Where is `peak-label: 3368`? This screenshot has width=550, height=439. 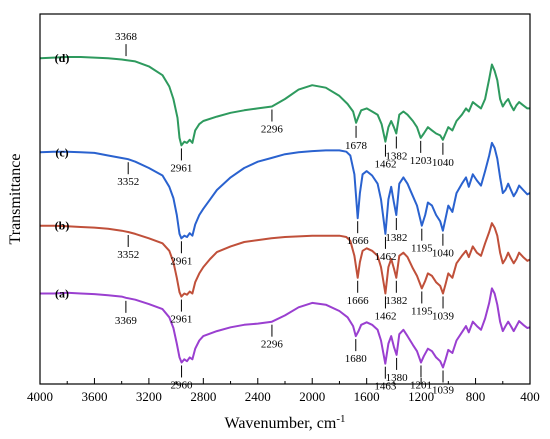
peak-label: 3368 is located at coordinates (126, 37).